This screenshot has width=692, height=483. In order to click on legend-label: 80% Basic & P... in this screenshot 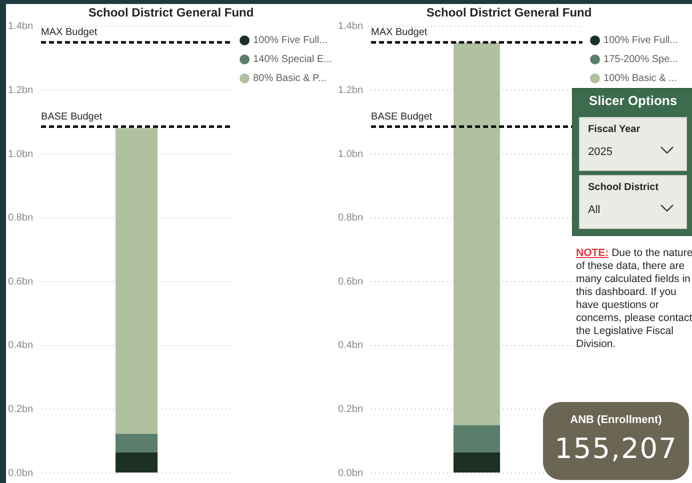, I will do `click(289, 78)`.